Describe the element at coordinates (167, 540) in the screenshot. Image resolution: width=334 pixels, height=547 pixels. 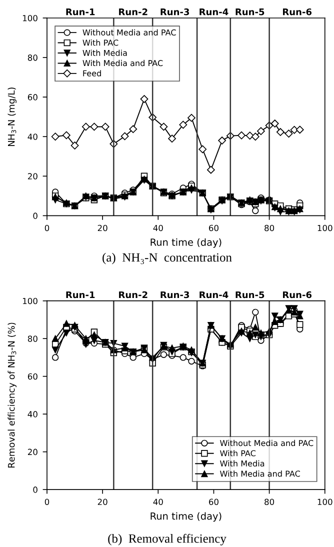
I see `text: (b) Removal efficiency` at that location.